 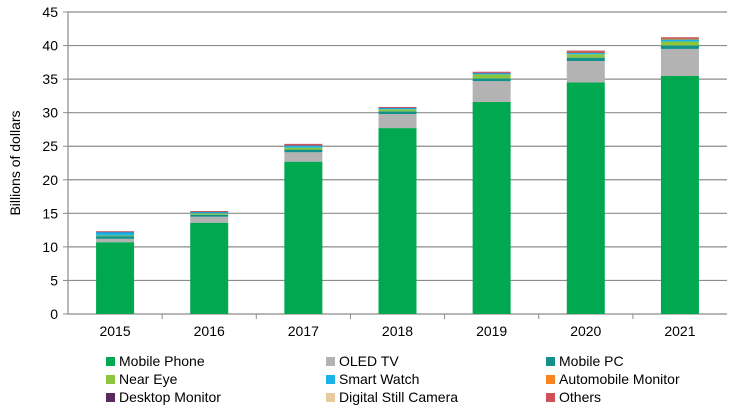 What do you see at coordinates (580, 397) in the screenshot?
I see `legend-label: Others` at bounding box center [580, 397].